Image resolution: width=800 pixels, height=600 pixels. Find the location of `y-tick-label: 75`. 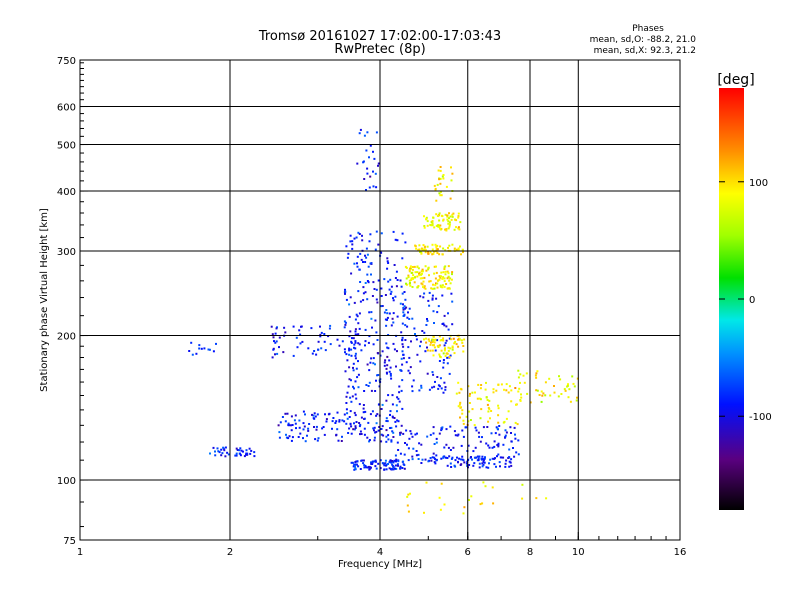

y-tick-label: 75 is located at coordinates (69, 541).